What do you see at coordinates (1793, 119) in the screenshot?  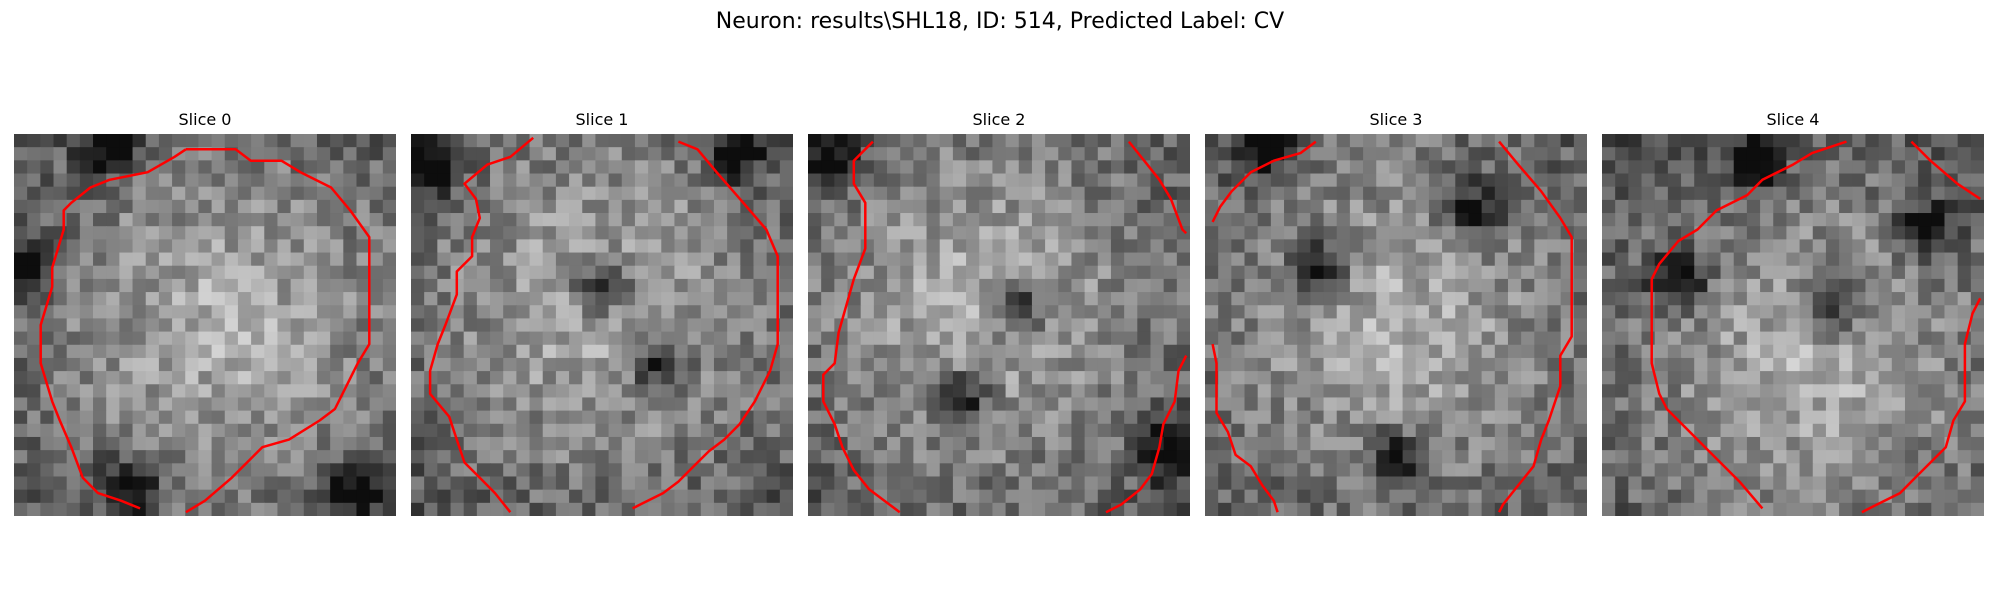 I see `slice-title-4: Slice 4` at bounding box center [1793, 119].